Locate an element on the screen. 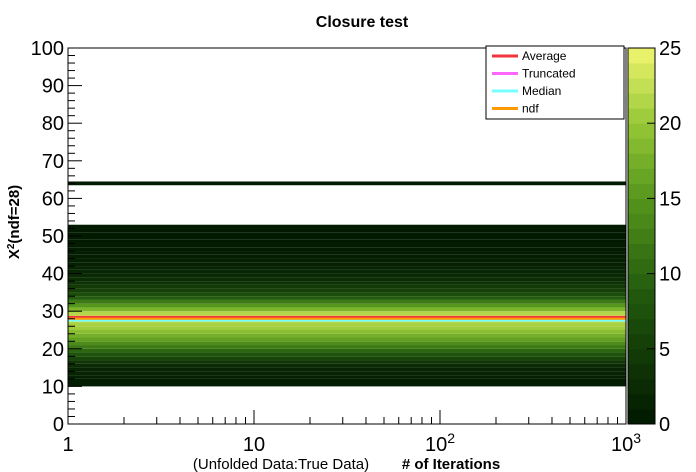  x-axis: 1 10 10² 10³ is located at coordinates (351, 433).